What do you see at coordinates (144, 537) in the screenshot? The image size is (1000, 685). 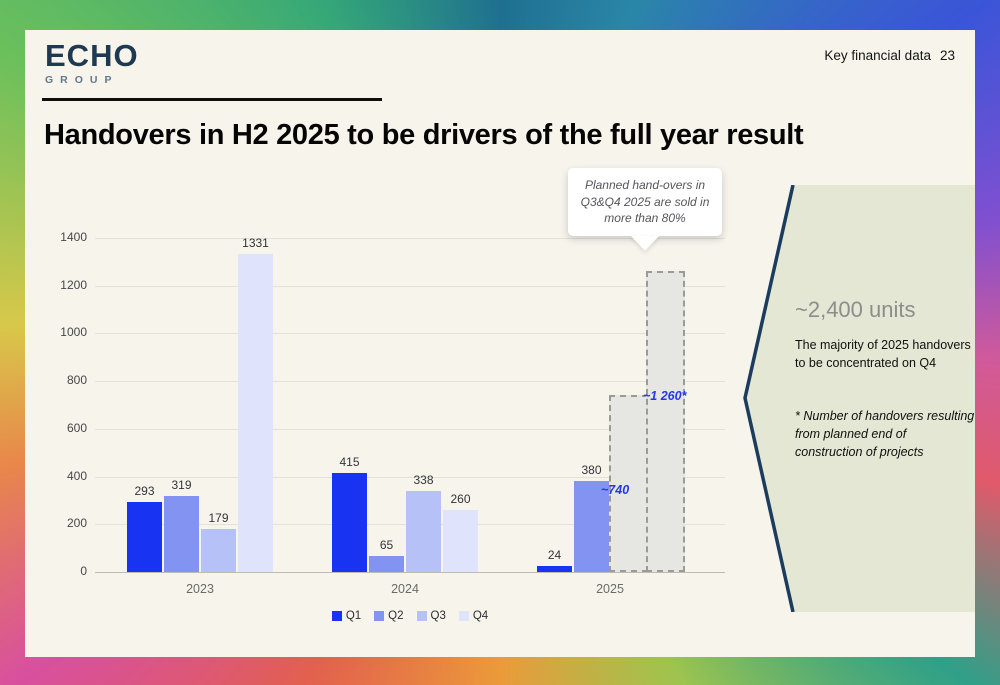 I see `bar-2023-Q1` at bounding box center [144, 537].